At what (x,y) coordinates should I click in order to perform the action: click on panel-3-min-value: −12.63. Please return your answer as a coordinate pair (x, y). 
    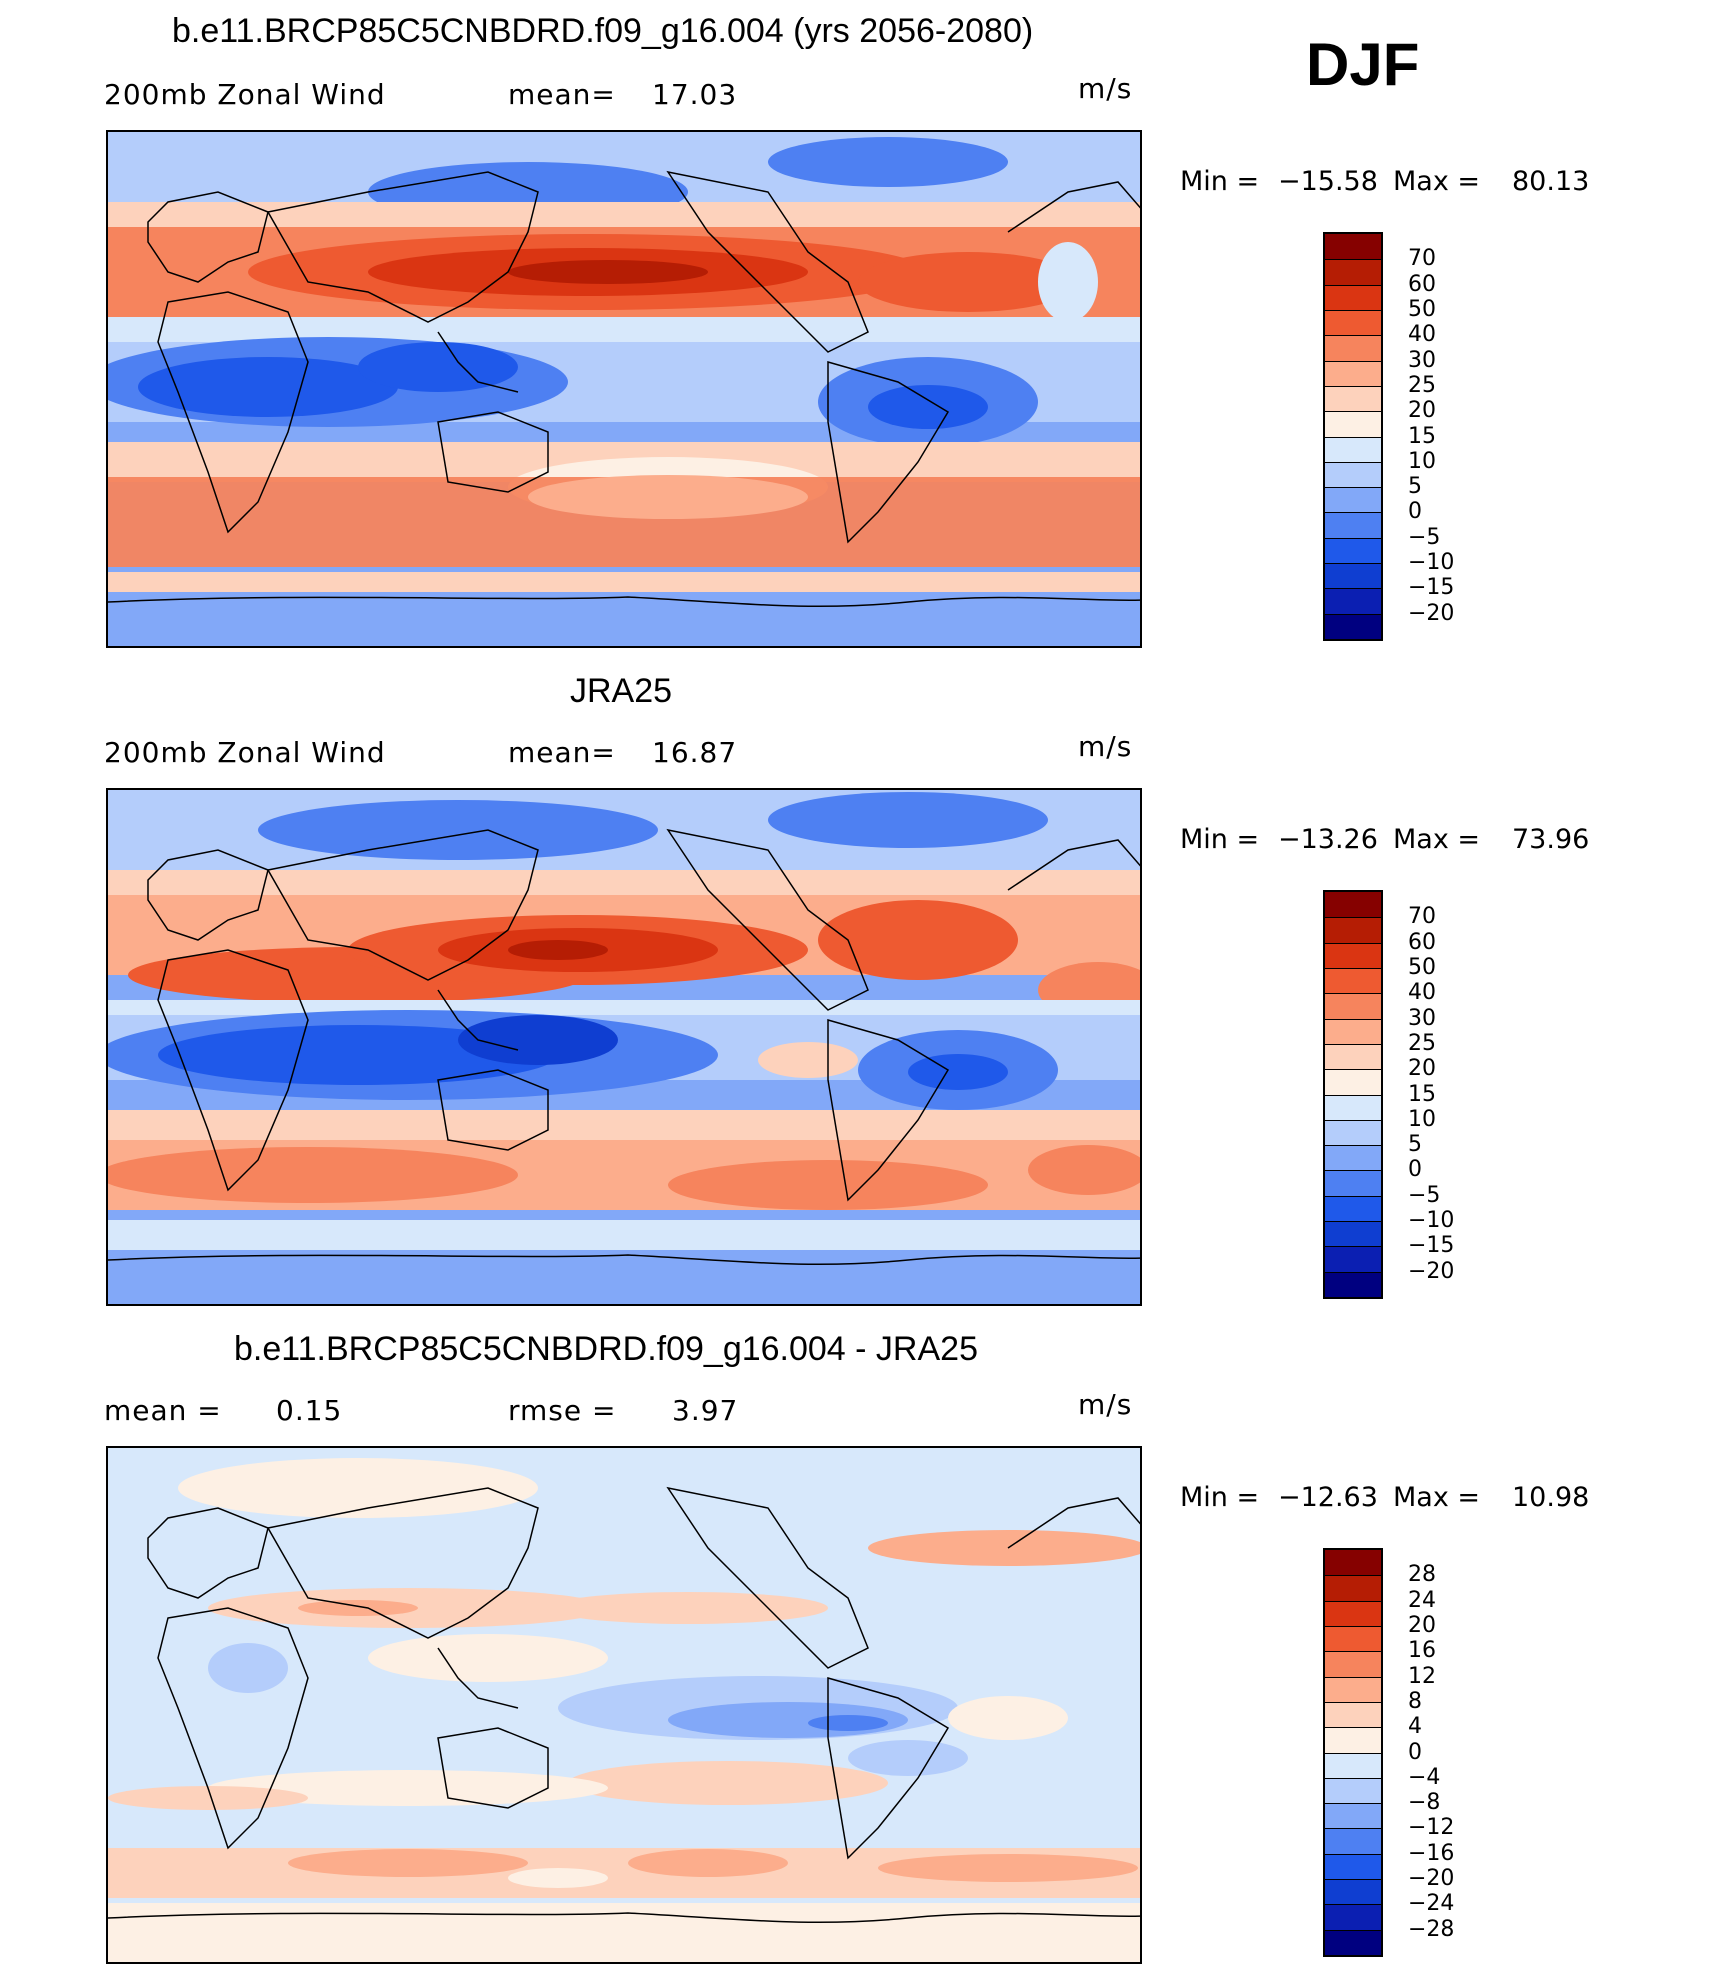
    Looking at the image, I should click on (1328, 1497).